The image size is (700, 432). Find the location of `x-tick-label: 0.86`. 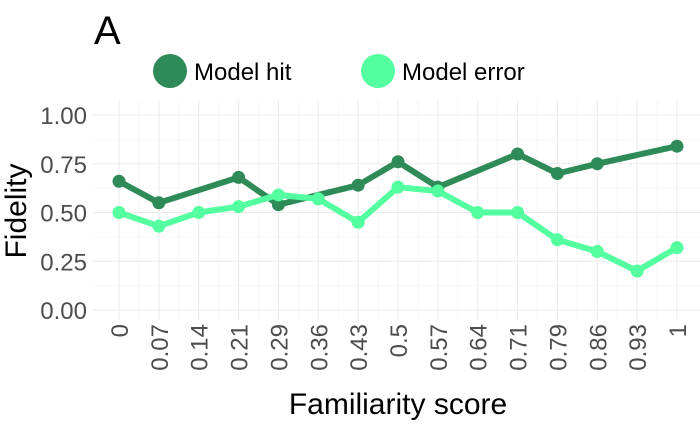

x-tick-label: 0.86 is located at coordinates (598, 347).